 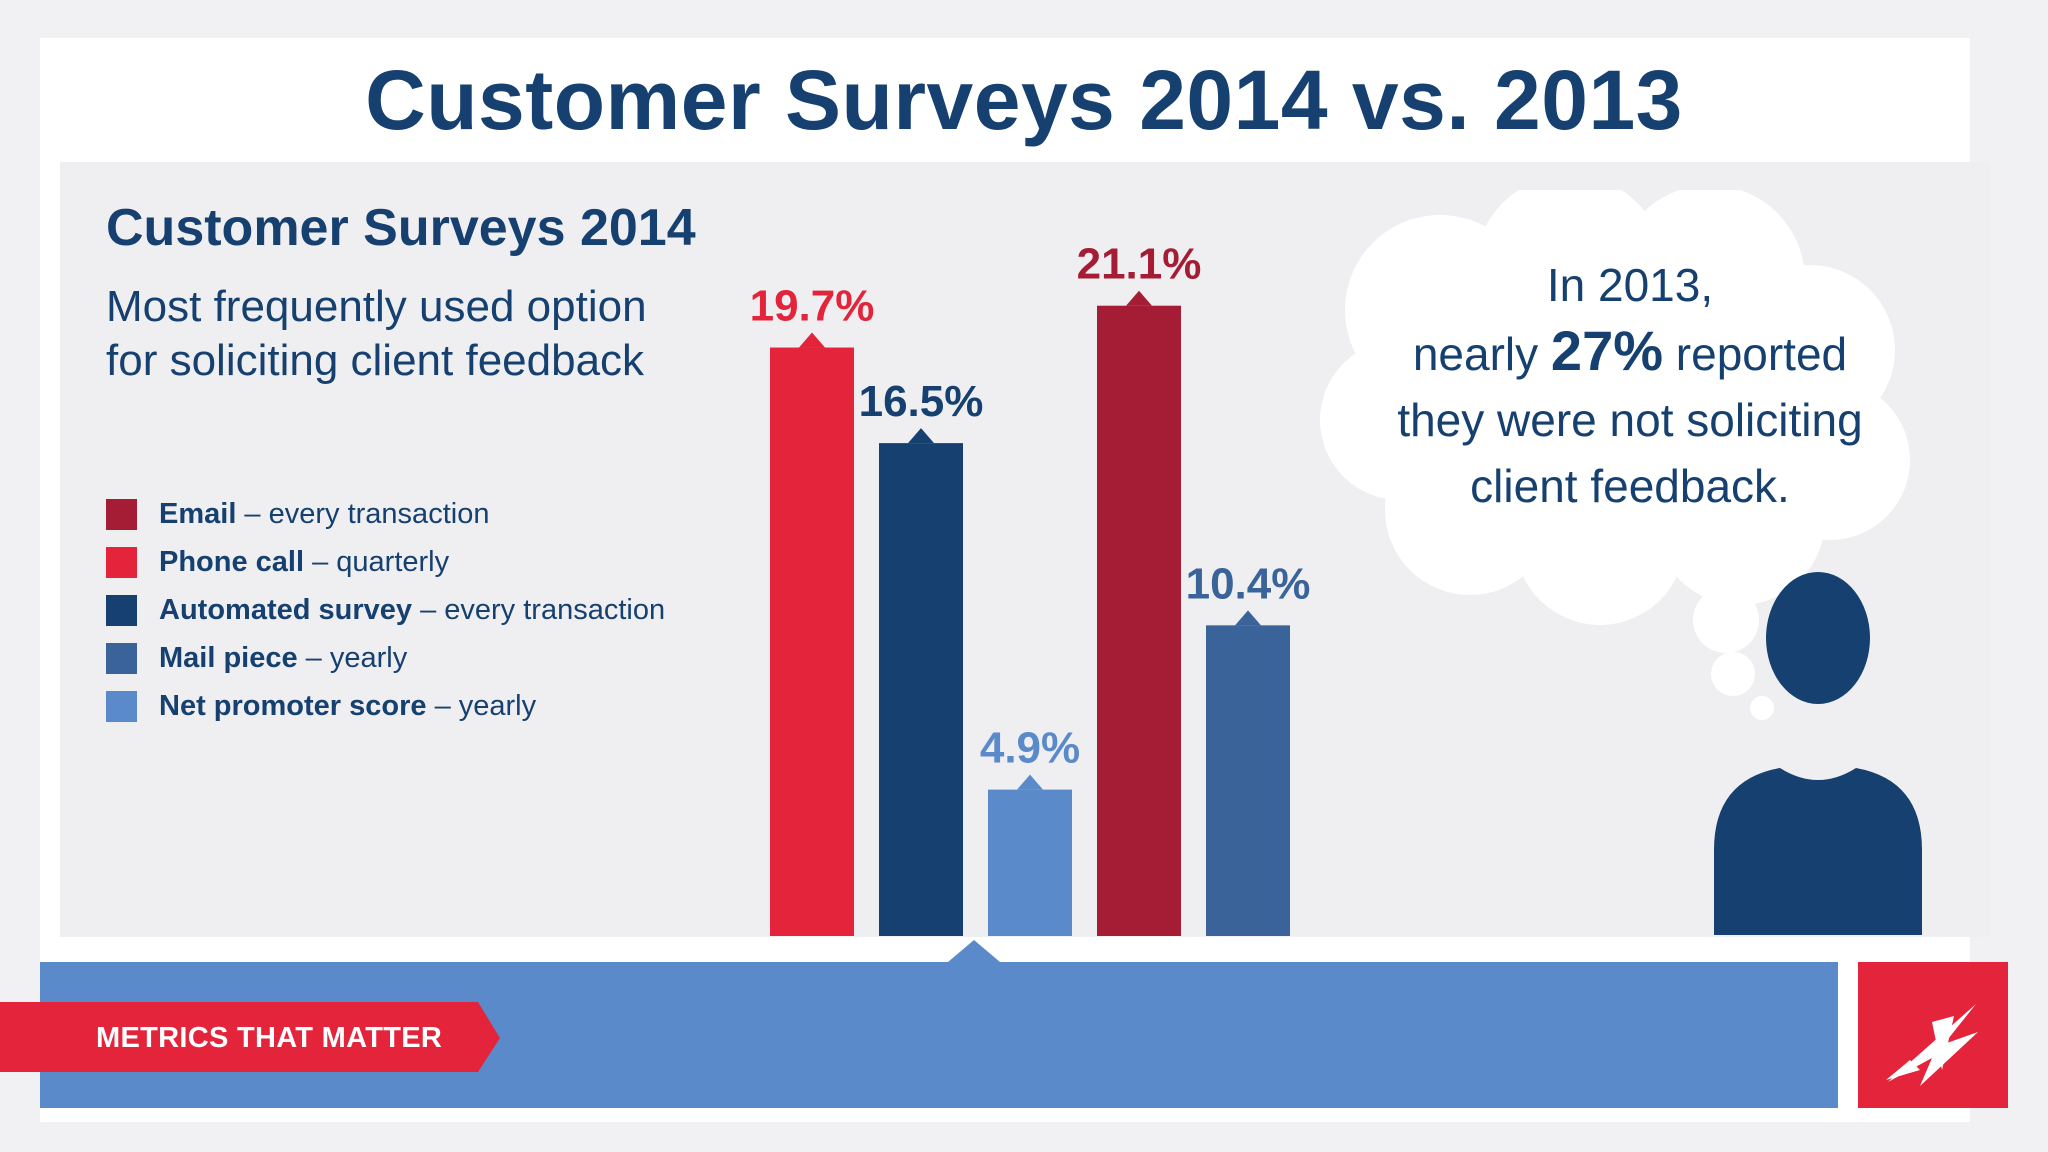 I want to click on page-title: Customer Surveys 2014 vs. 2013, so click(x=1024, y=100).